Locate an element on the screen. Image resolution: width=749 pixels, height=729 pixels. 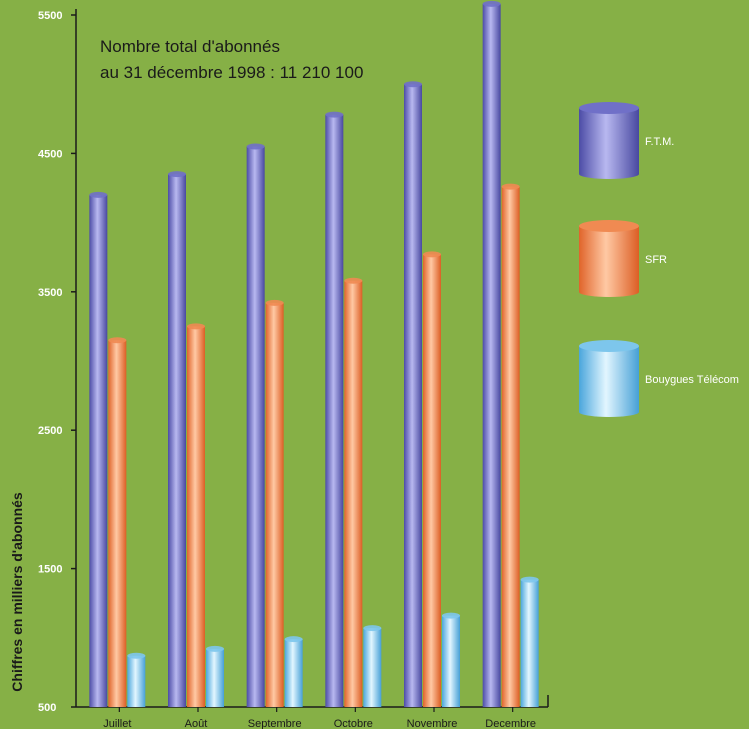
legend-item: SFR is located at coordinates (623, 258).